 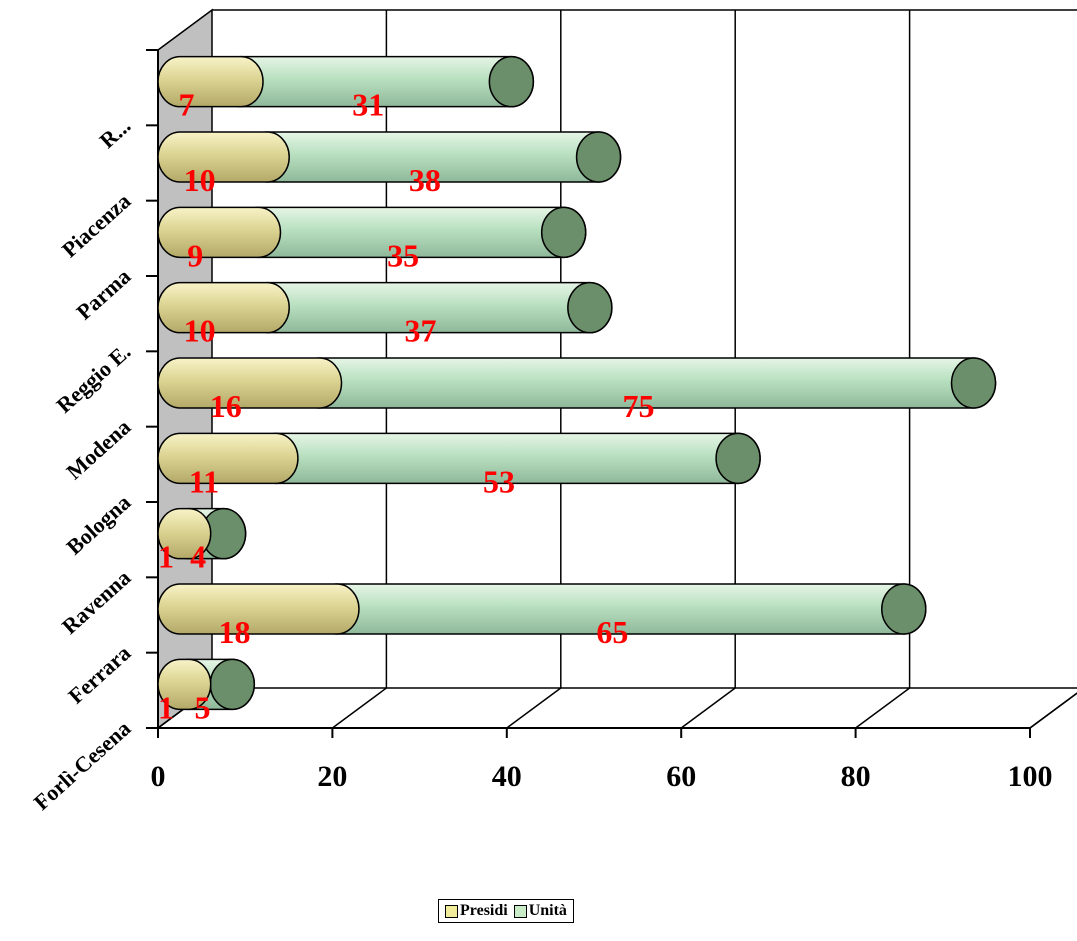 What do you see at coordinates (547, 910) in the screenshot?
I see `legend-label-unita: Unità` at bounding box center [547, 910].